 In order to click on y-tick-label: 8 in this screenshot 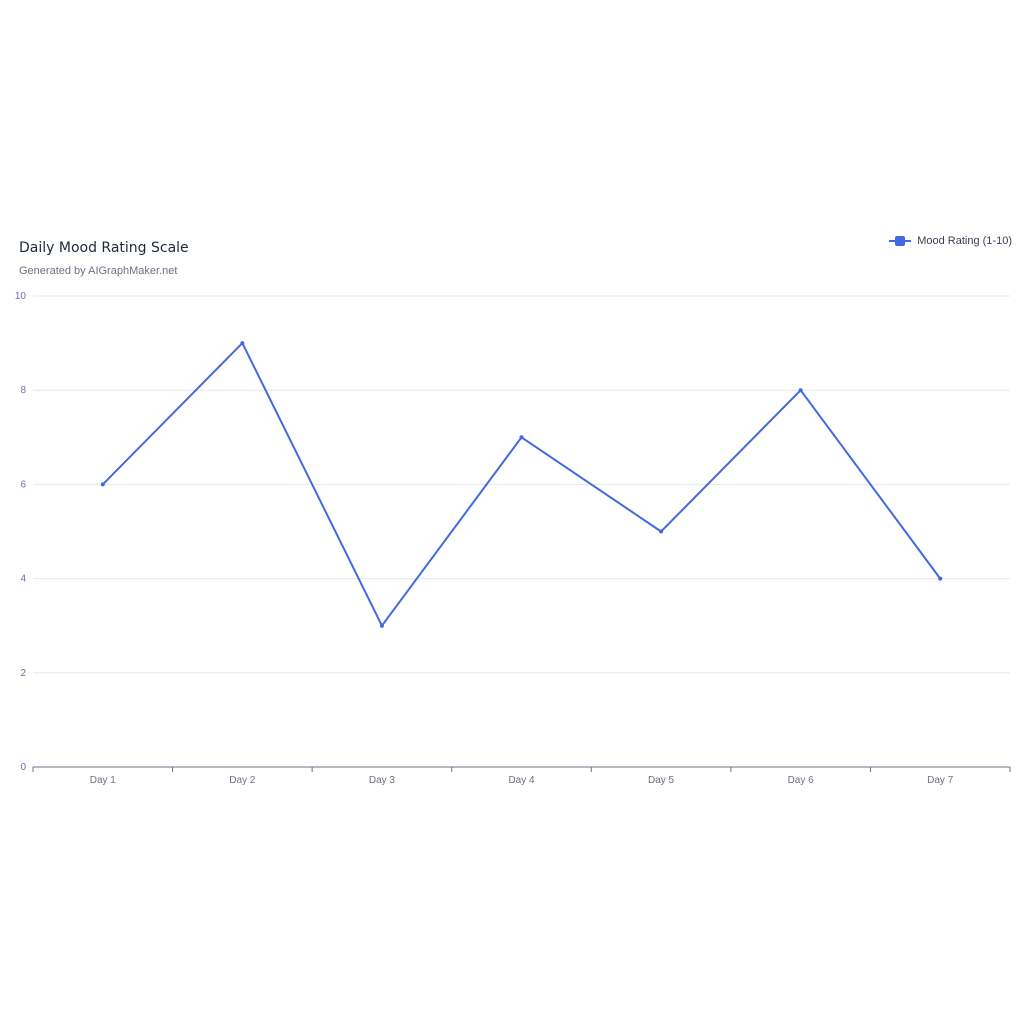, I will do `click(23, 390)`.